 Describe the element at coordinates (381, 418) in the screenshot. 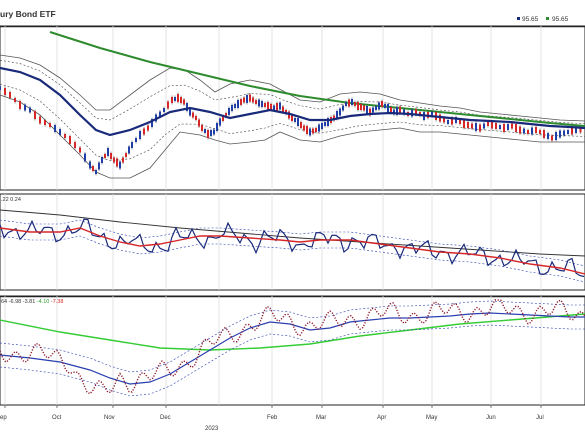

I see `x-tick-label: Apr` at that location.